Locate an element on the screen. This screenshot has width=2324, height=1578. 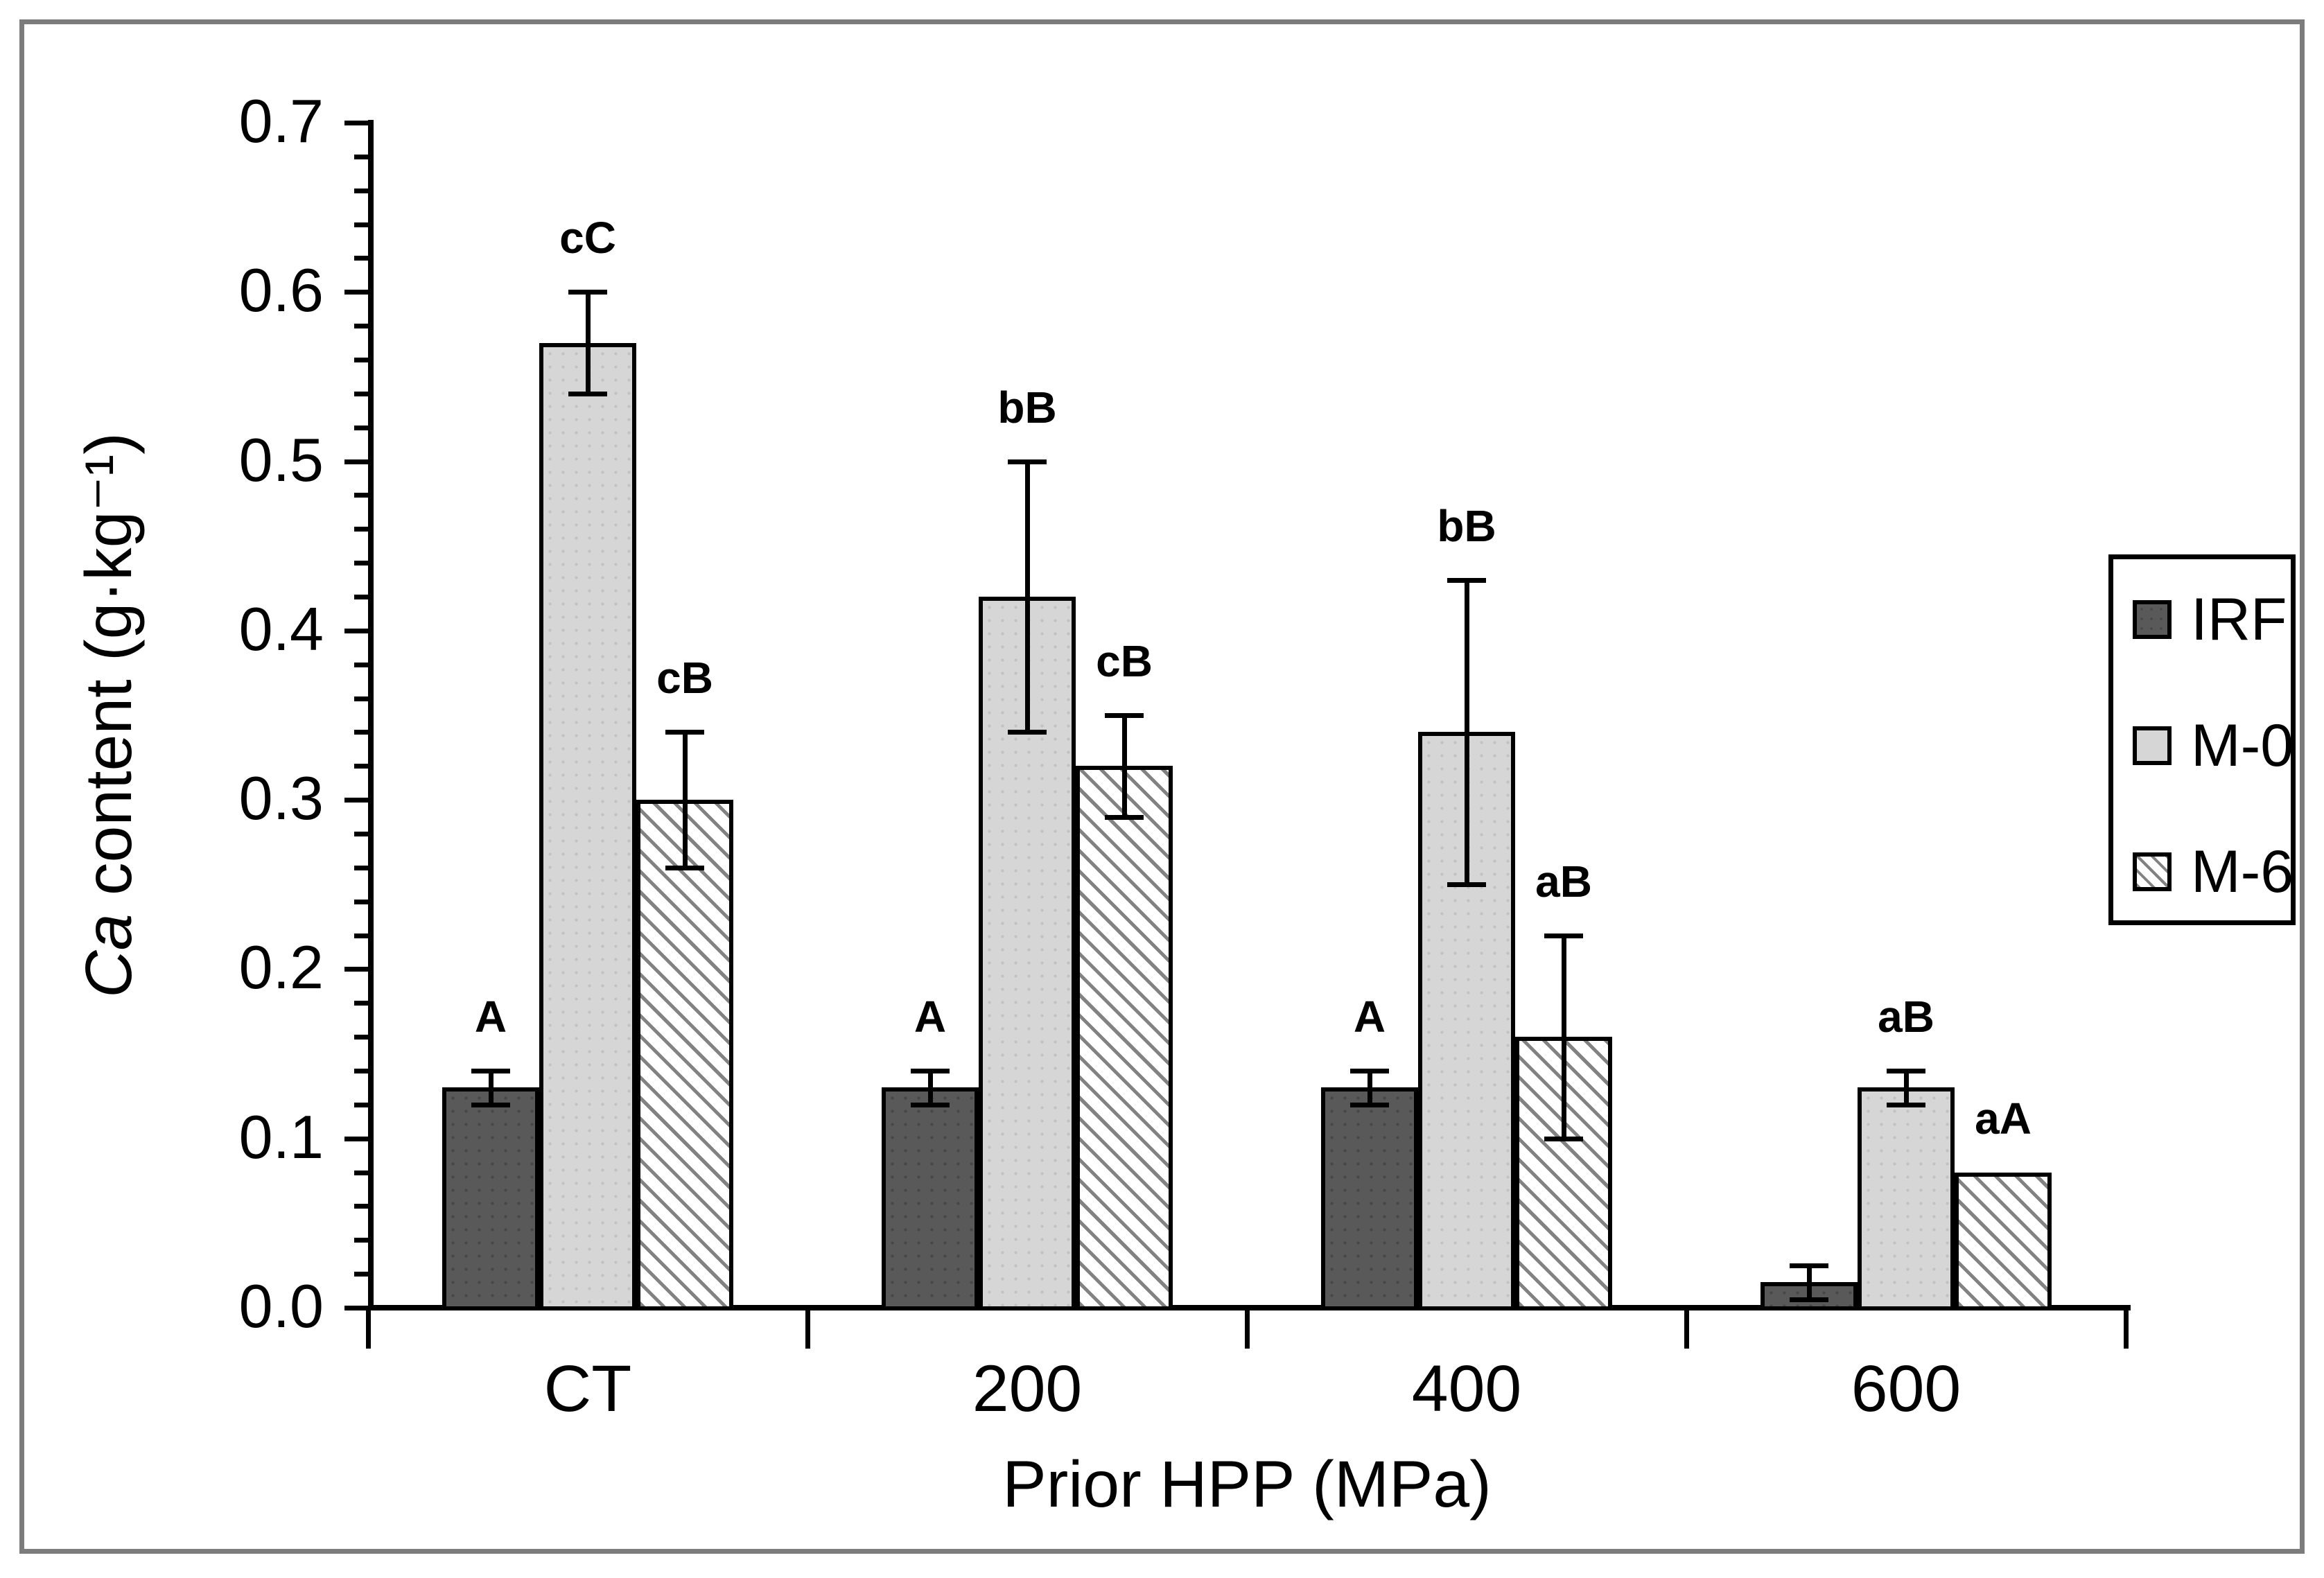
y-axis-title-rest: content (g·kg⁻¹) is located at coordinates (109, 673).